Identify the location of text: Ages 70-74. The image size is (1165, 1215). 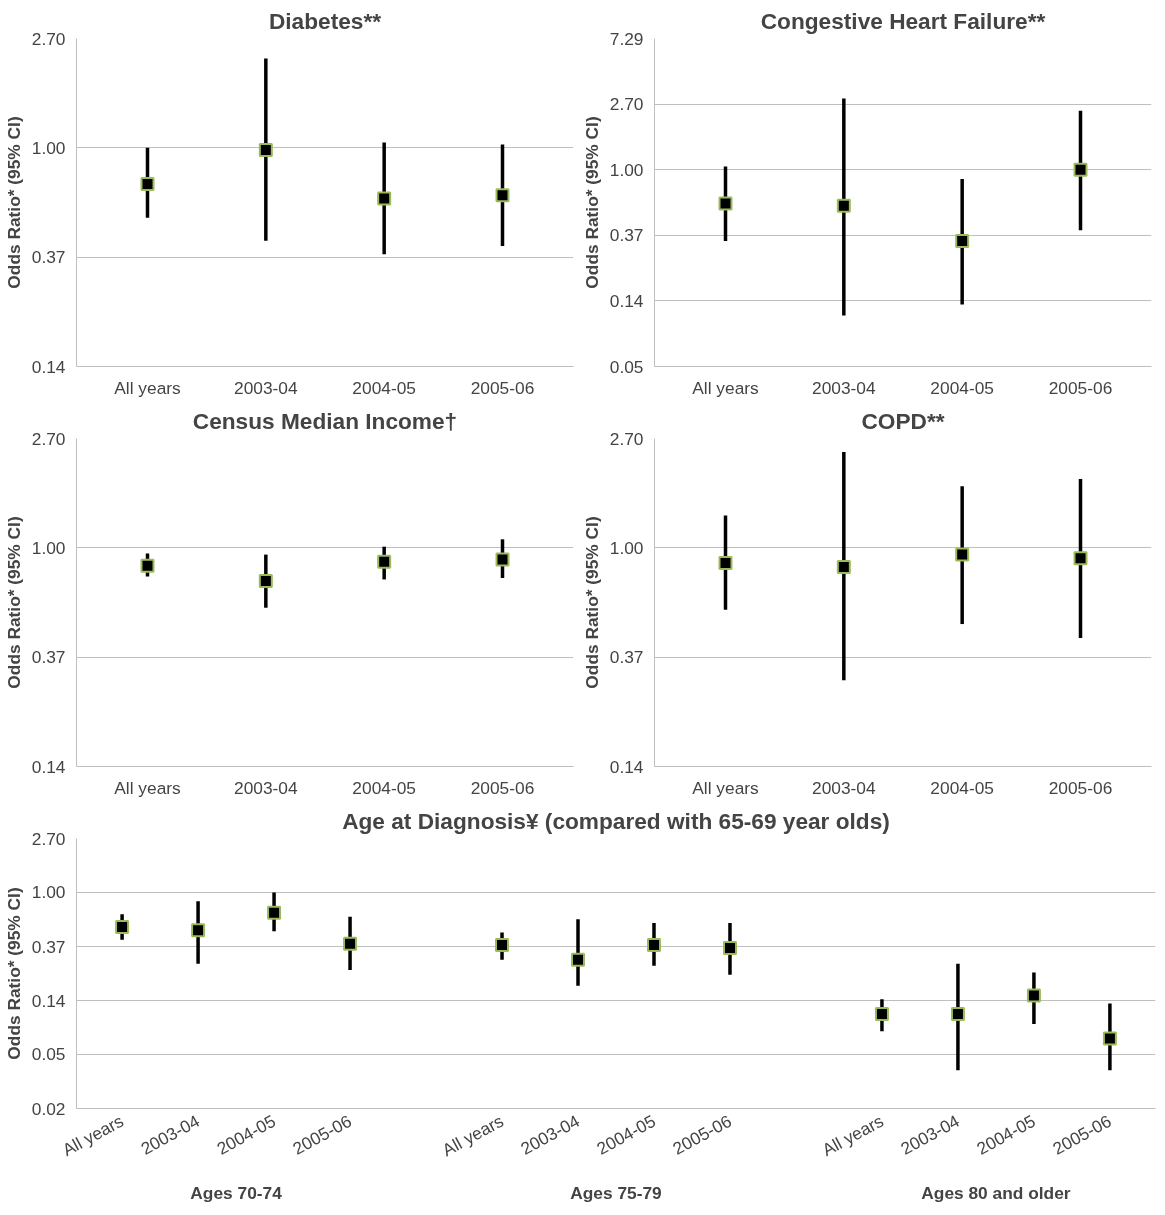
(236, 1192).